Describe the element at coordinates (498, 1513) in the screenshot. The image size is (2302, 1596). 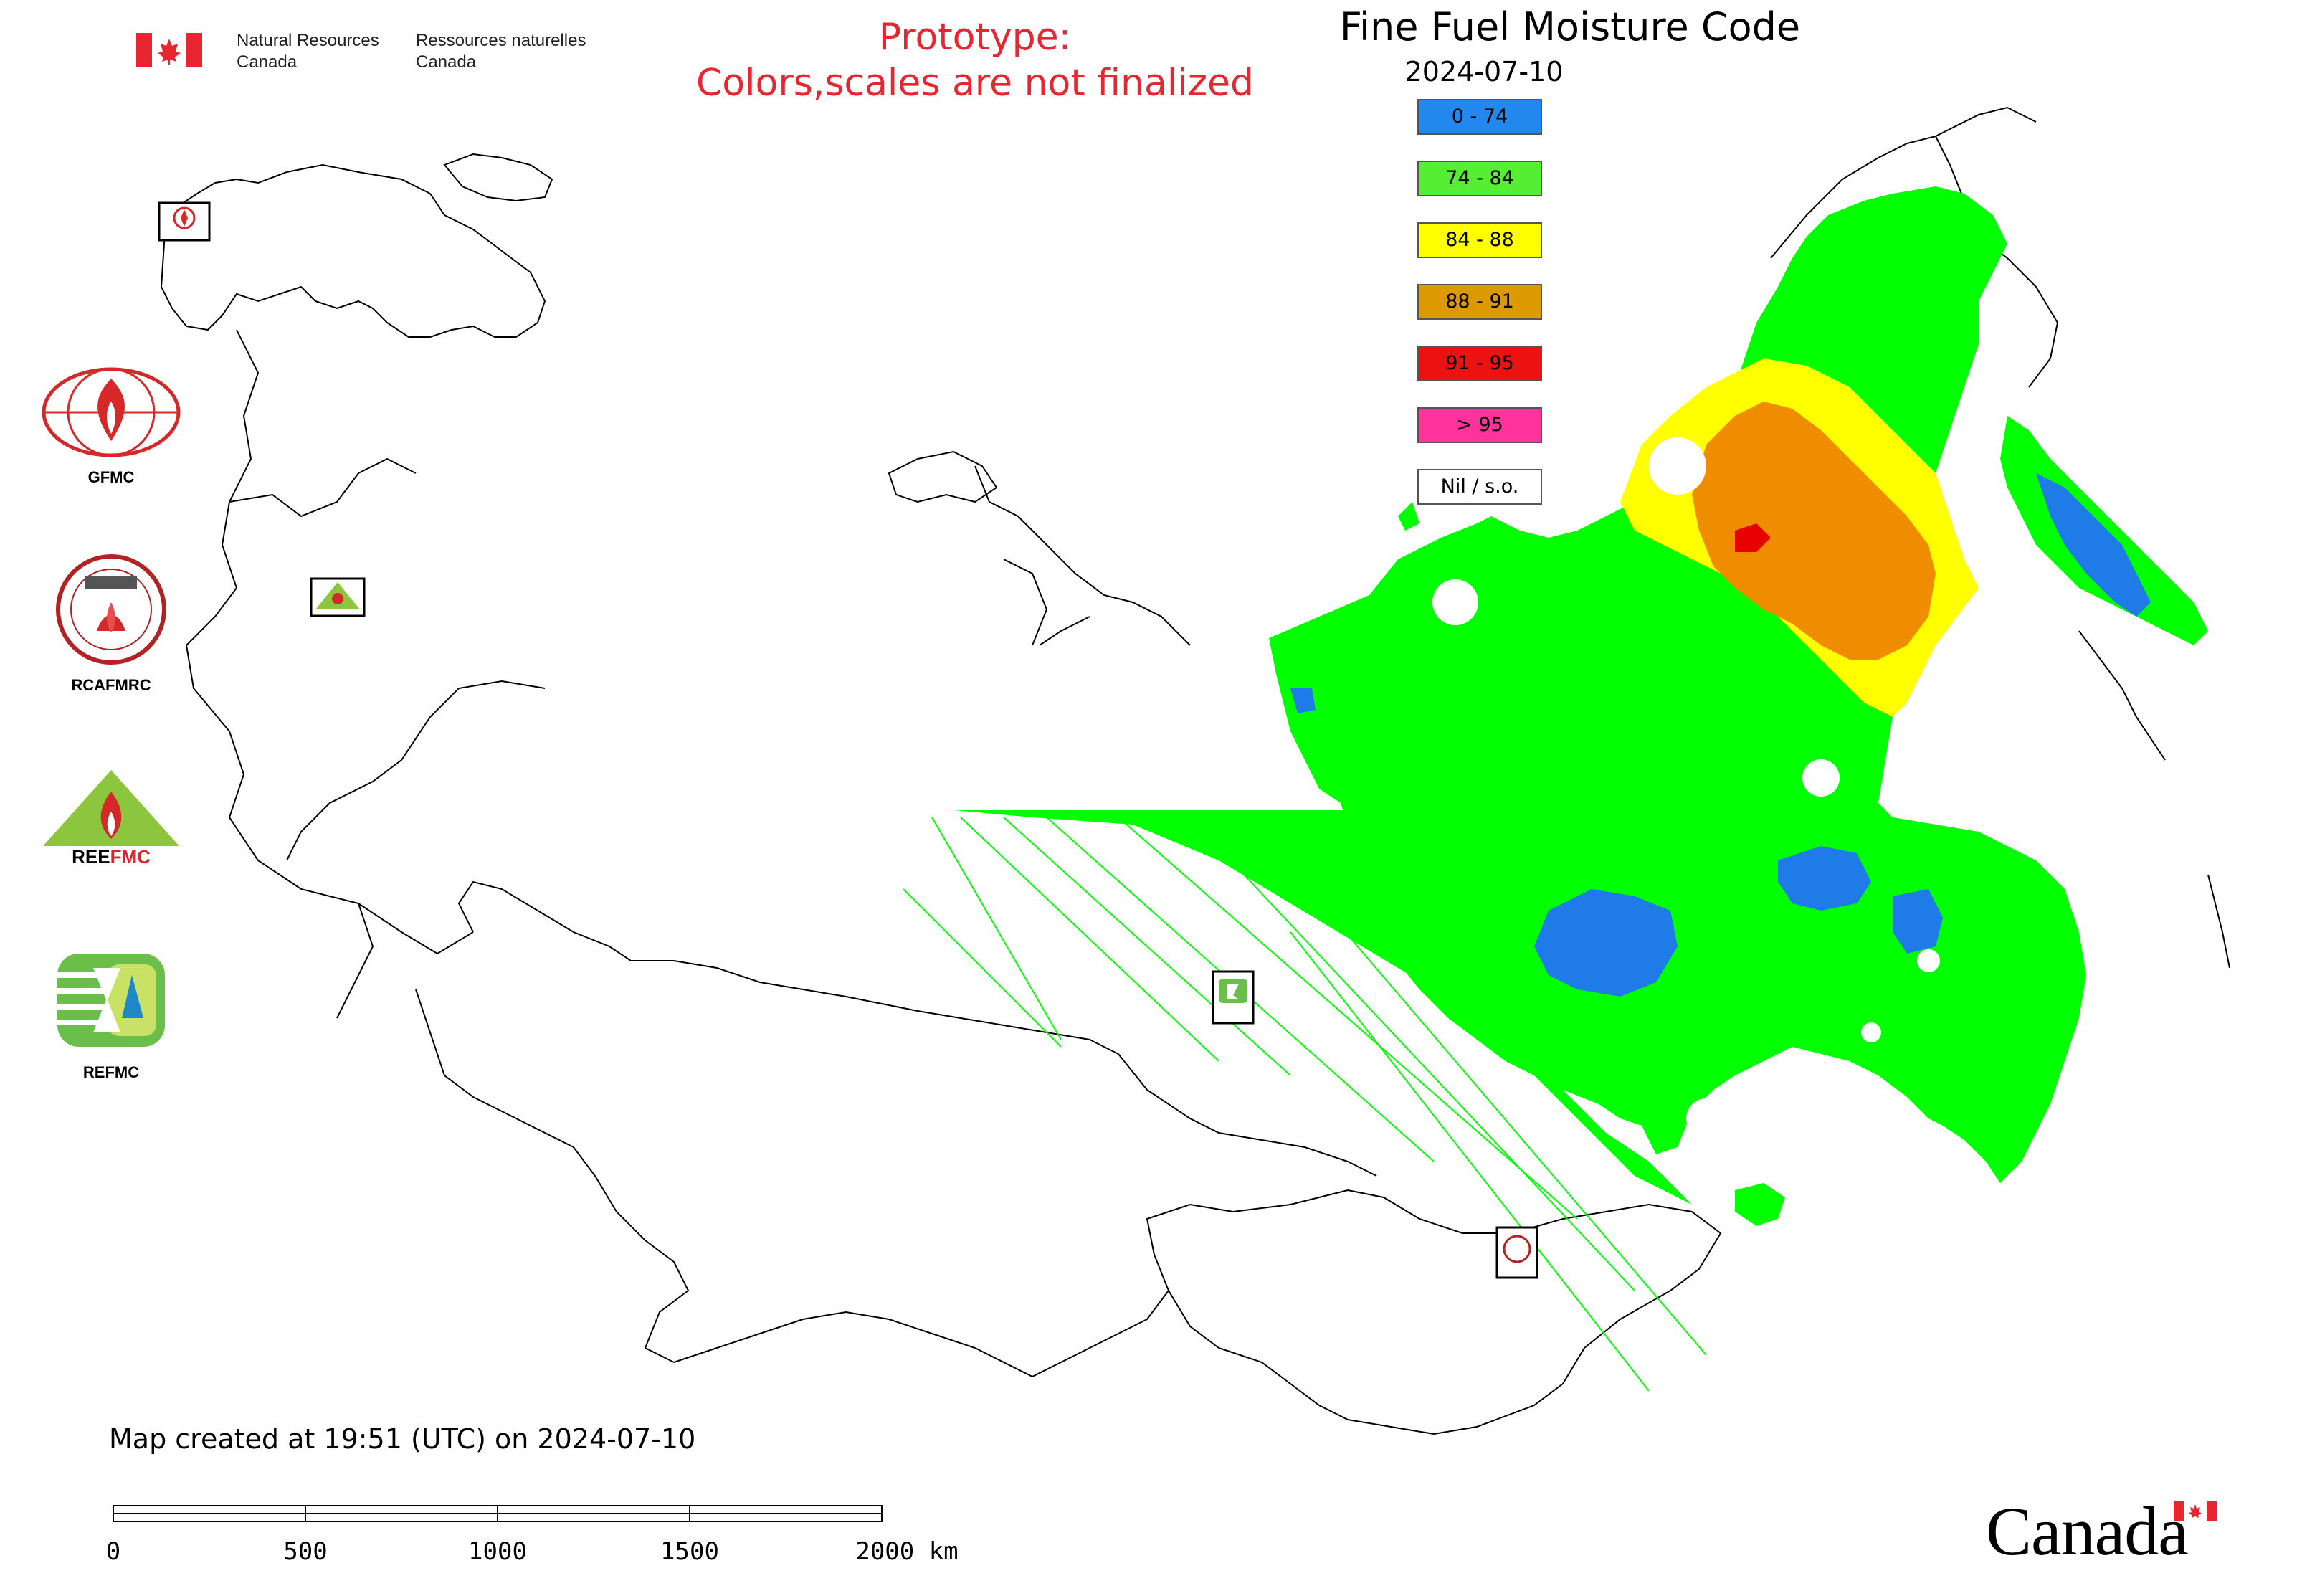
I see `scale-bar-graphic` at that location.